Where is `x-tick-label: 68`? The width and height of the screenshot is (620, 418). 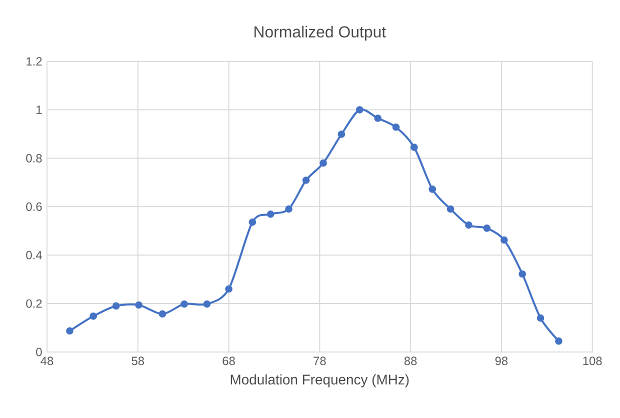 x-tick-label: 68 is located at coordinates (228, 361).